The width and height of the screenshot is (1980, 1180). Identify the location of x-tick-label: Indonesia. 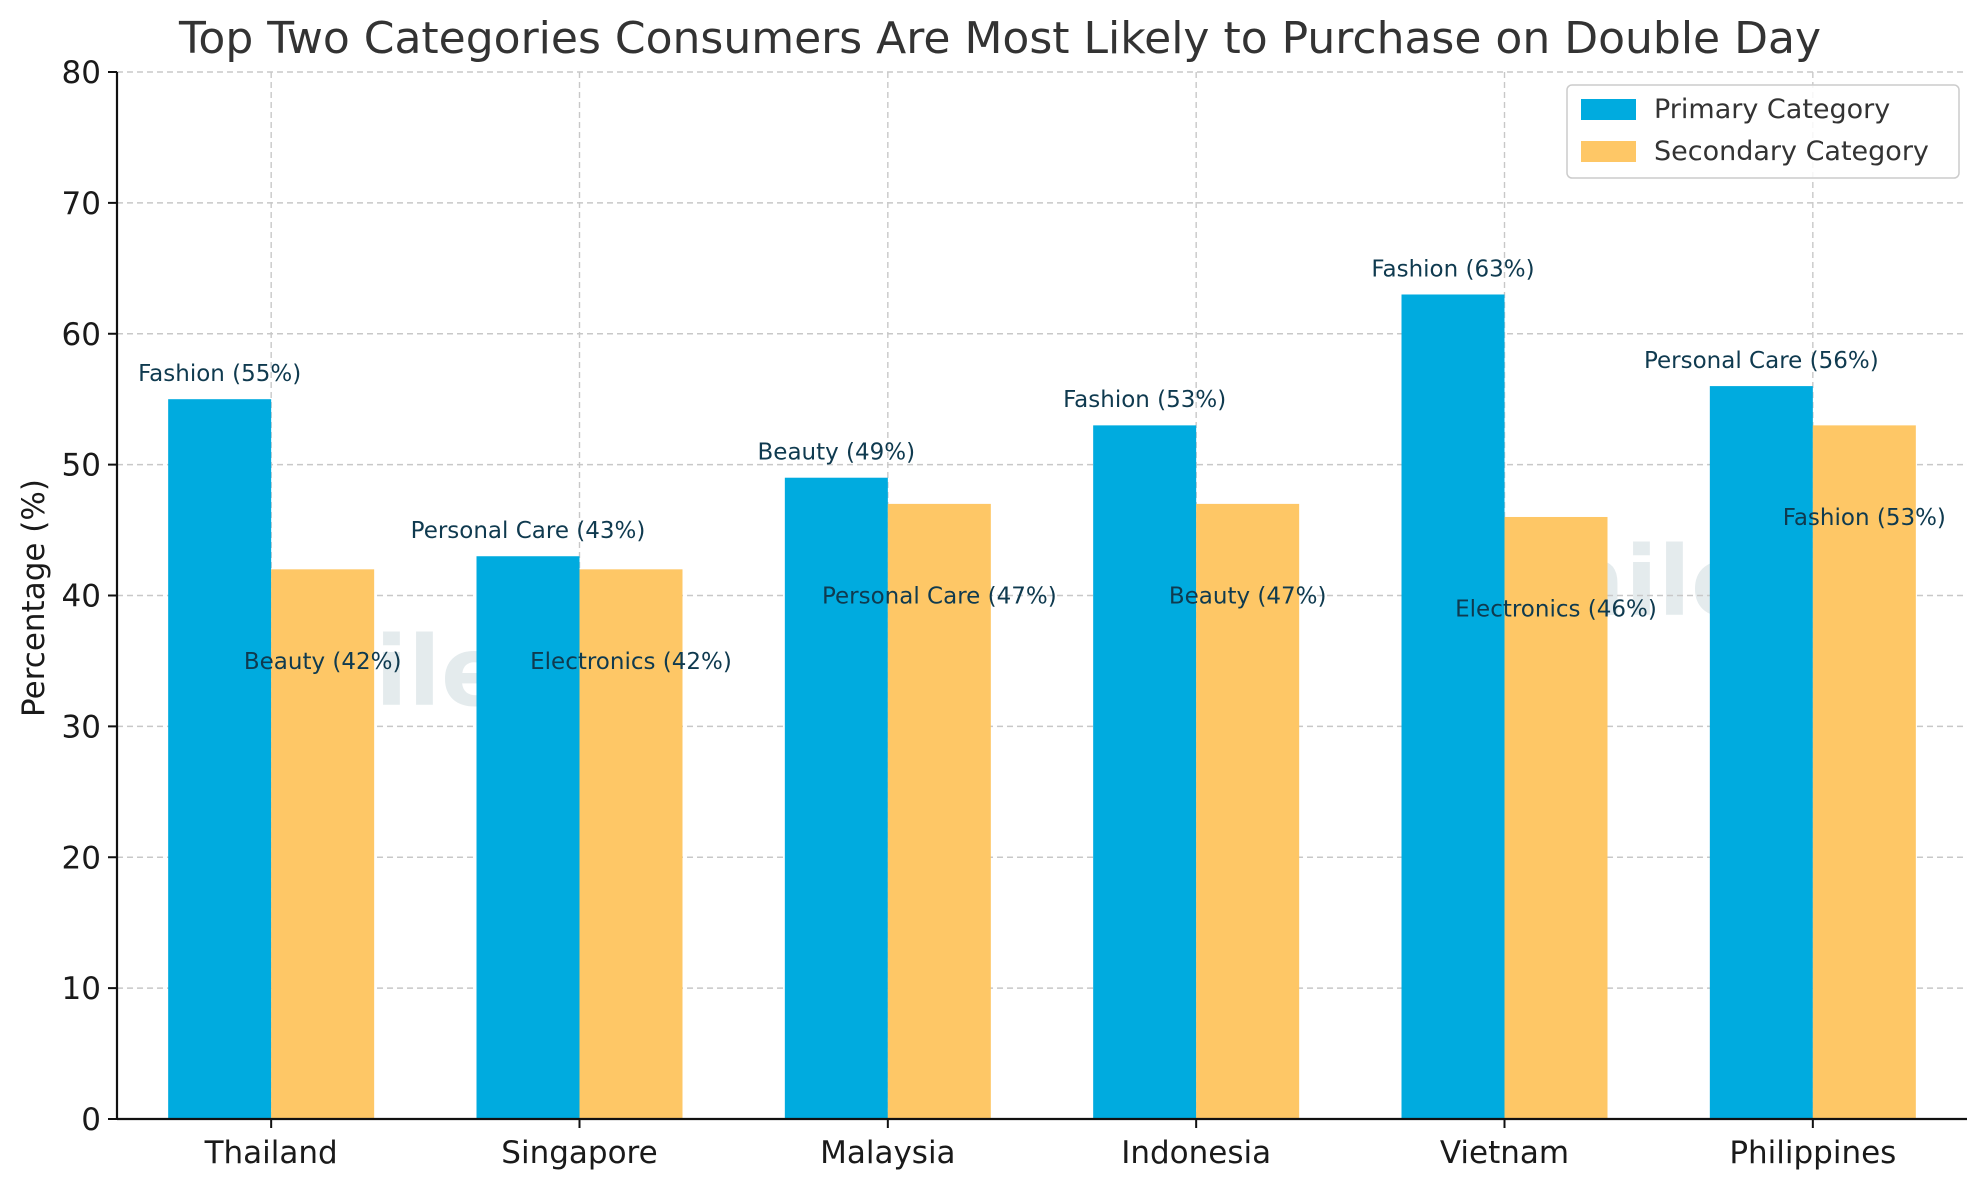
(1196, 1153).